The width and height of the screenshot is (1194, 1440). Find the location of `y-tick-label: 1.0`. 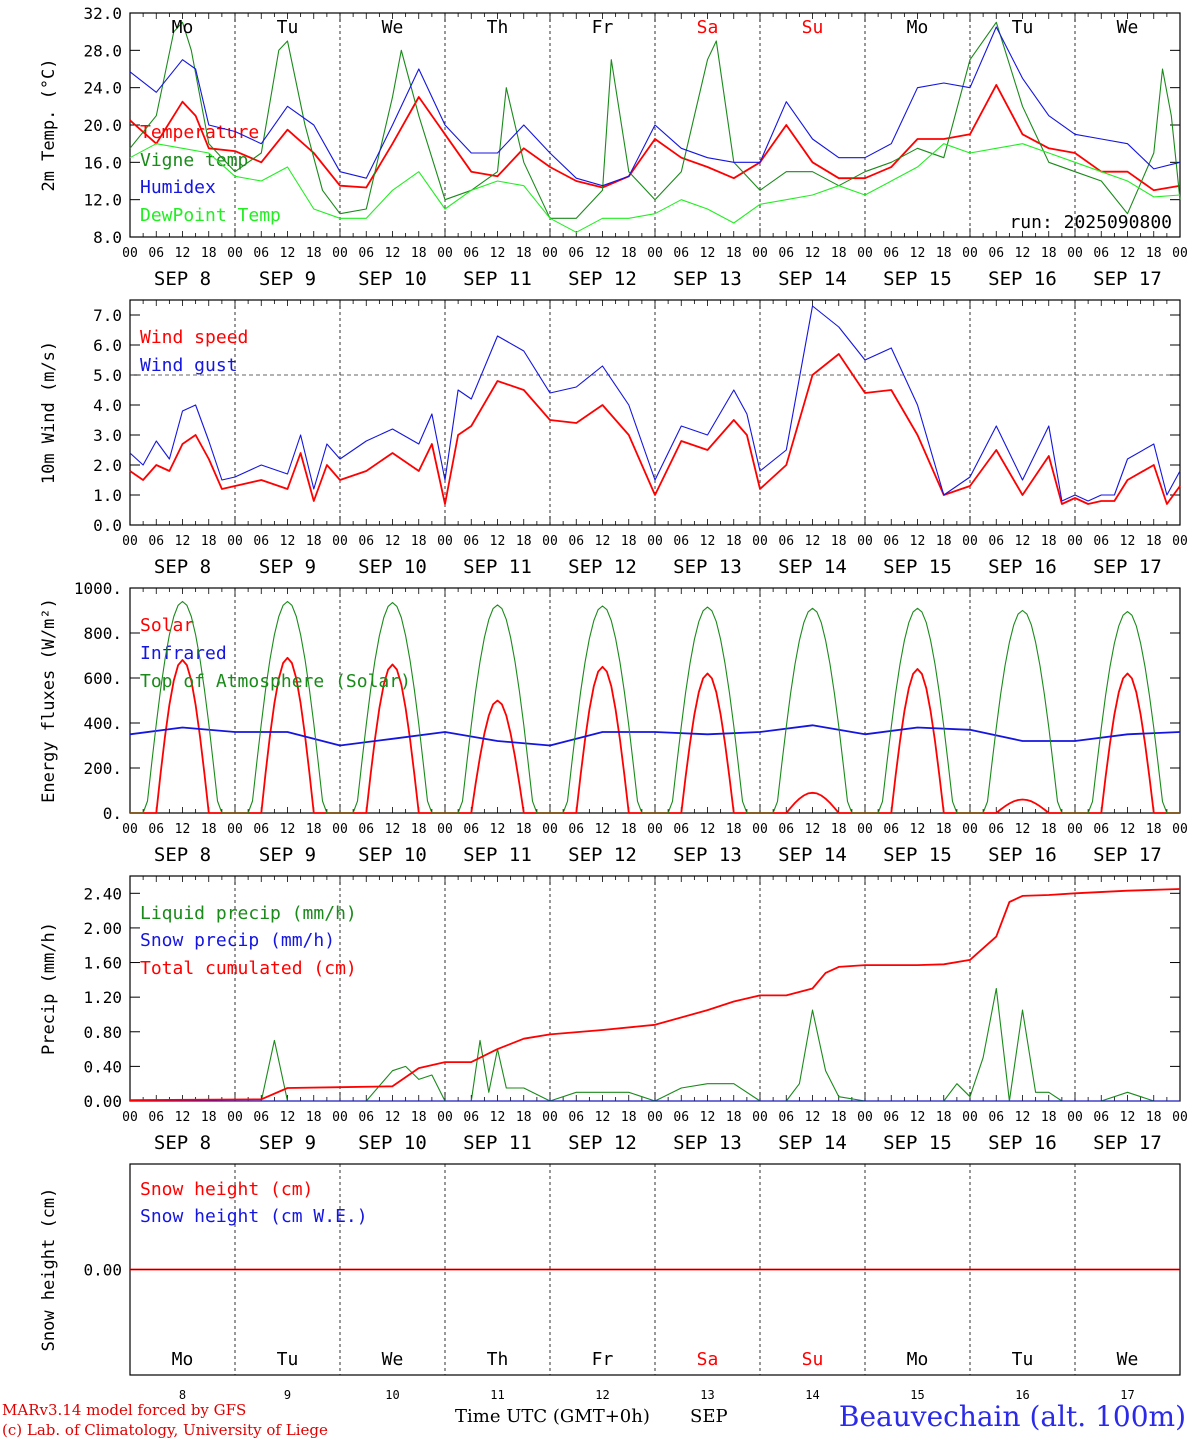

y-tick-label: 1.0 is located at coordinates (107, 495).